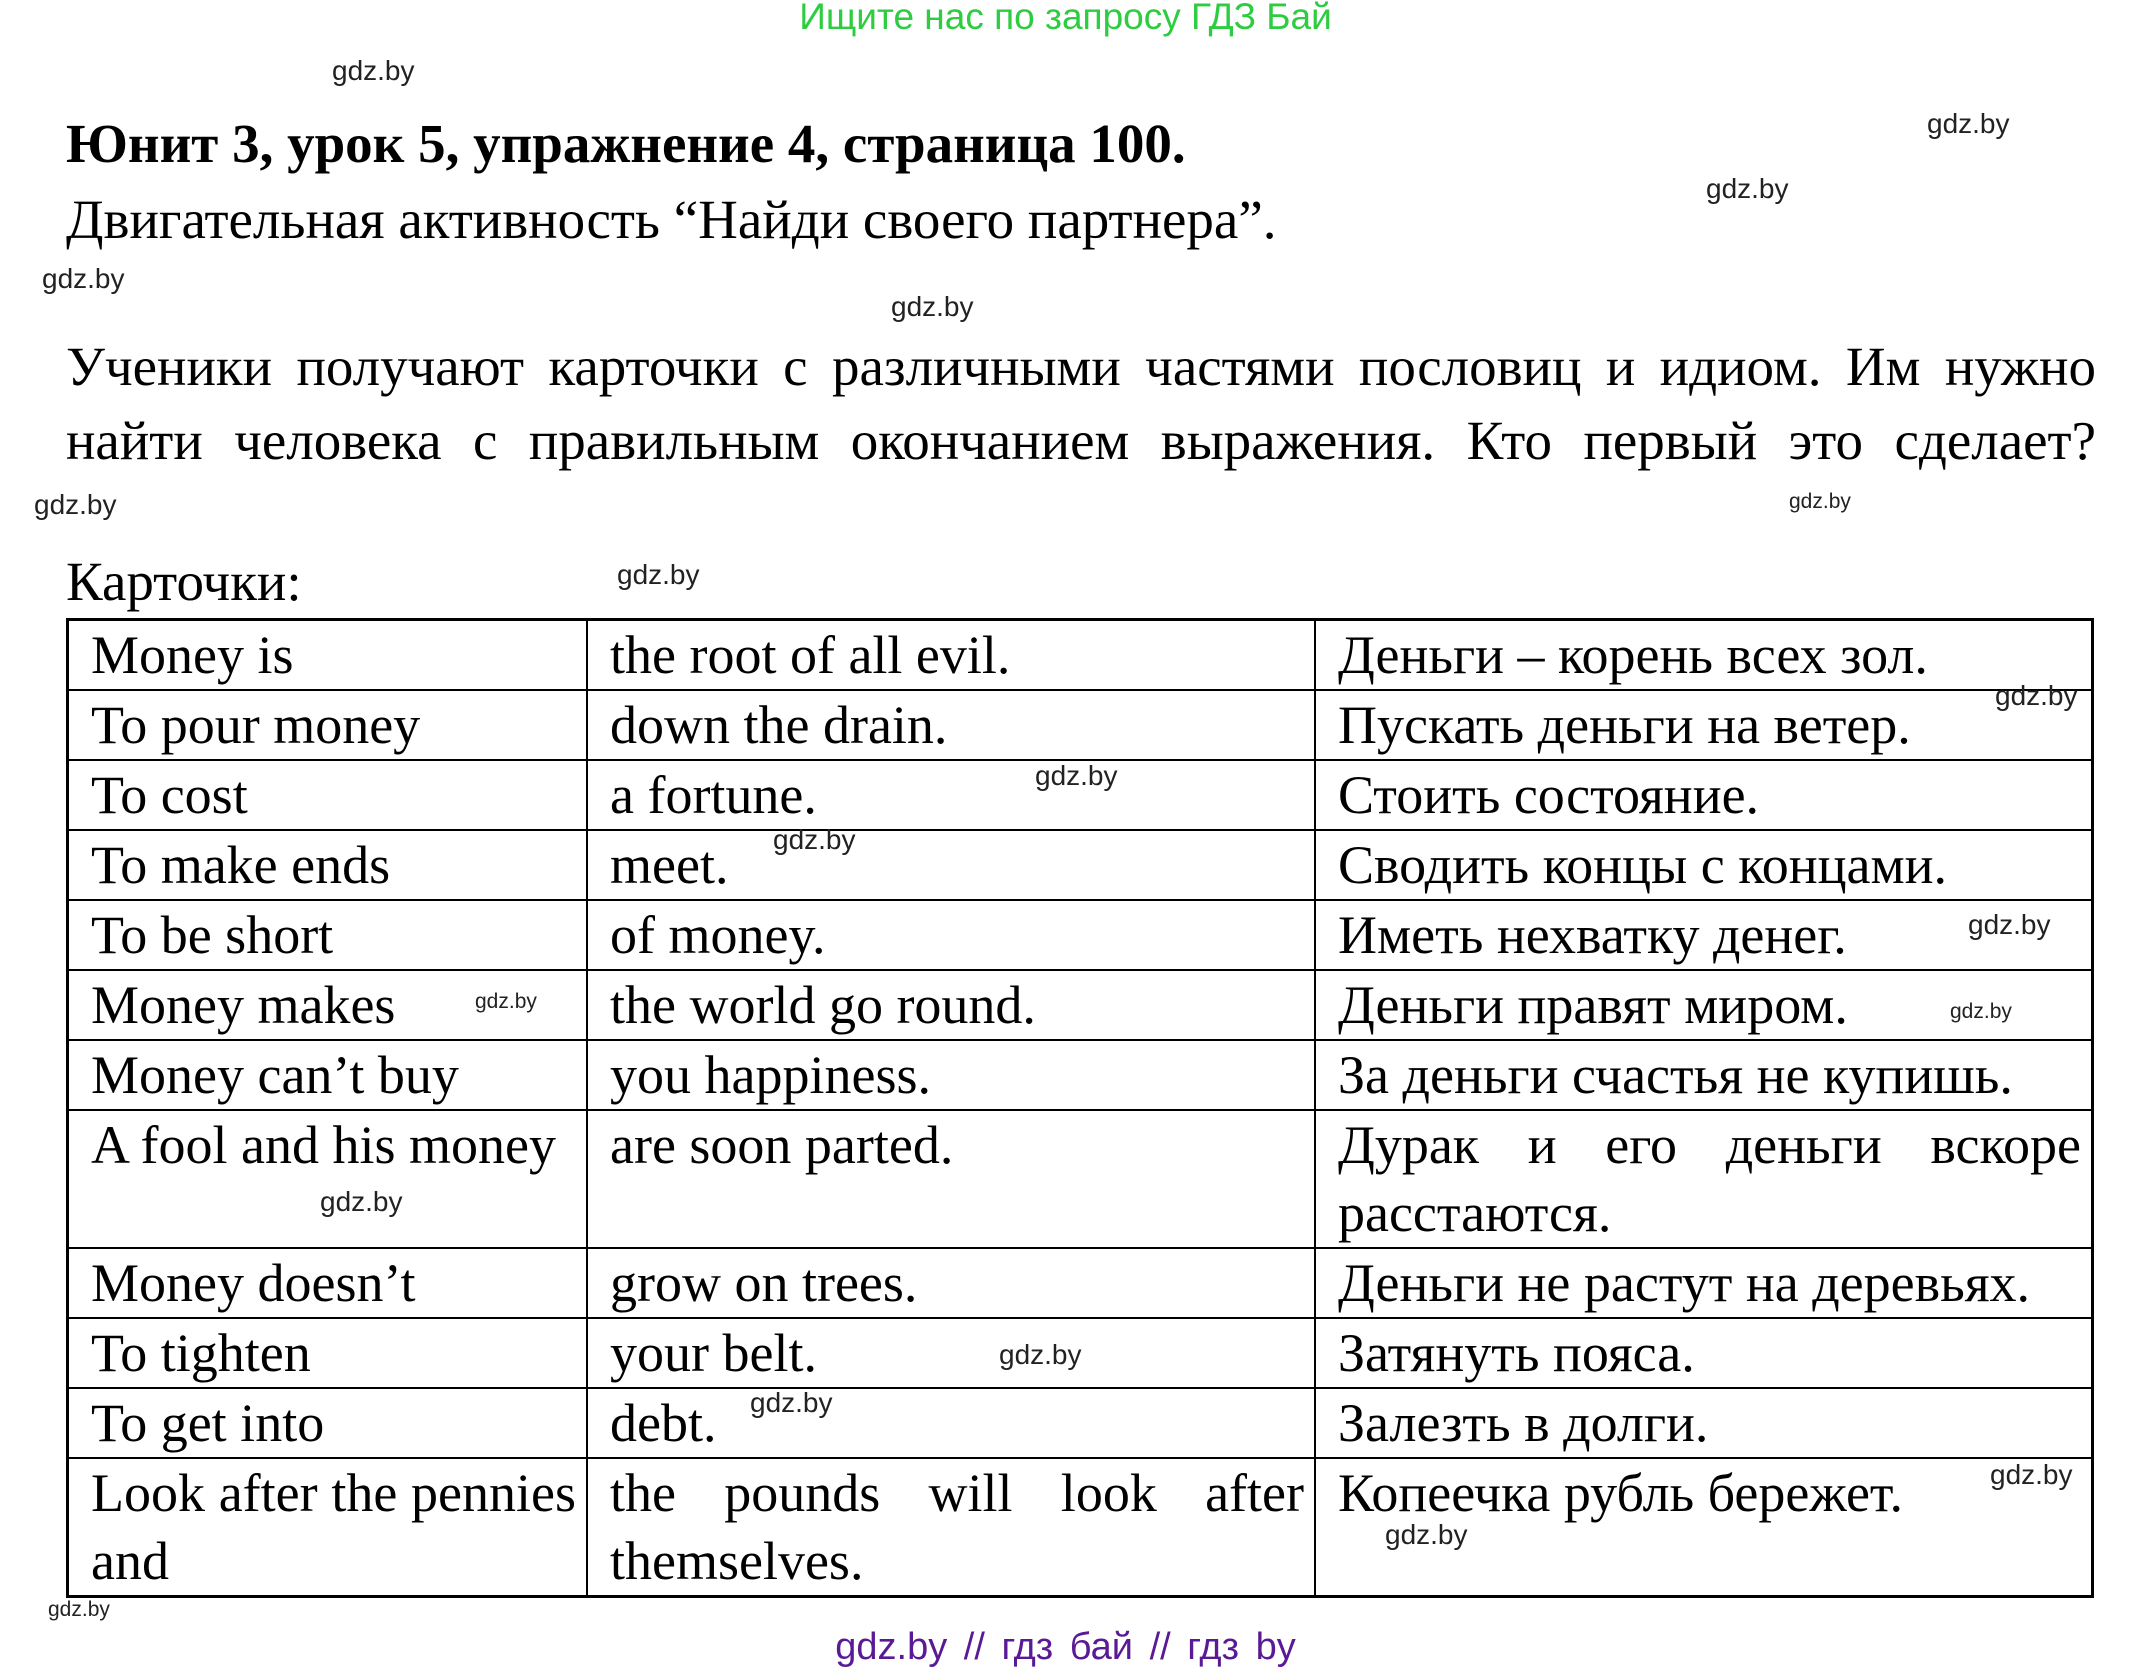 This screenshot has height=1669, width=2131. I want to click on english-start-cell: Look after the pennies and, so click(327, 1527).